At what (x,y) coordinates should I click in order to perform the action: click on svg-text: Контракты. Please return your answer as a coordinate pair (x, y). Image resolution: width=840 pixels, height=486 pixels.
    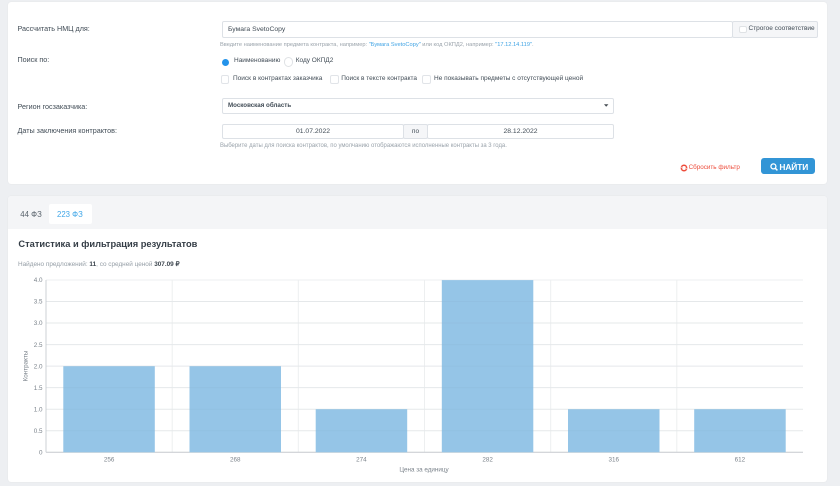
    Looking at the image, I should click on (26, 365).